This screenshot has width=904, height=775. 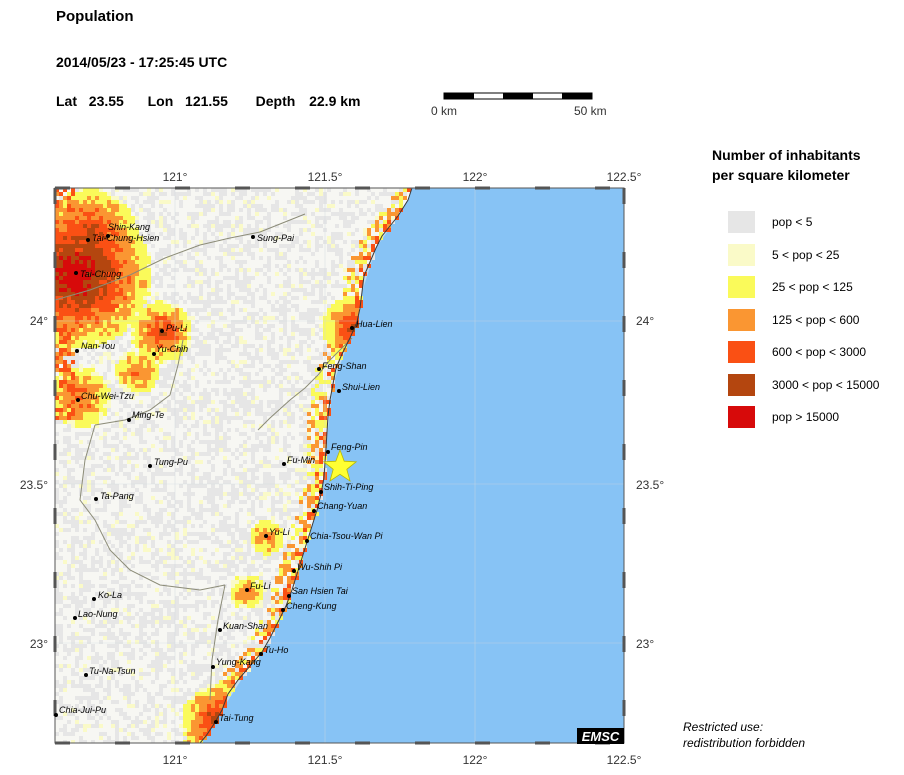 I want to click on city-marker: Yu-Chih, so click(x=170, y=350).